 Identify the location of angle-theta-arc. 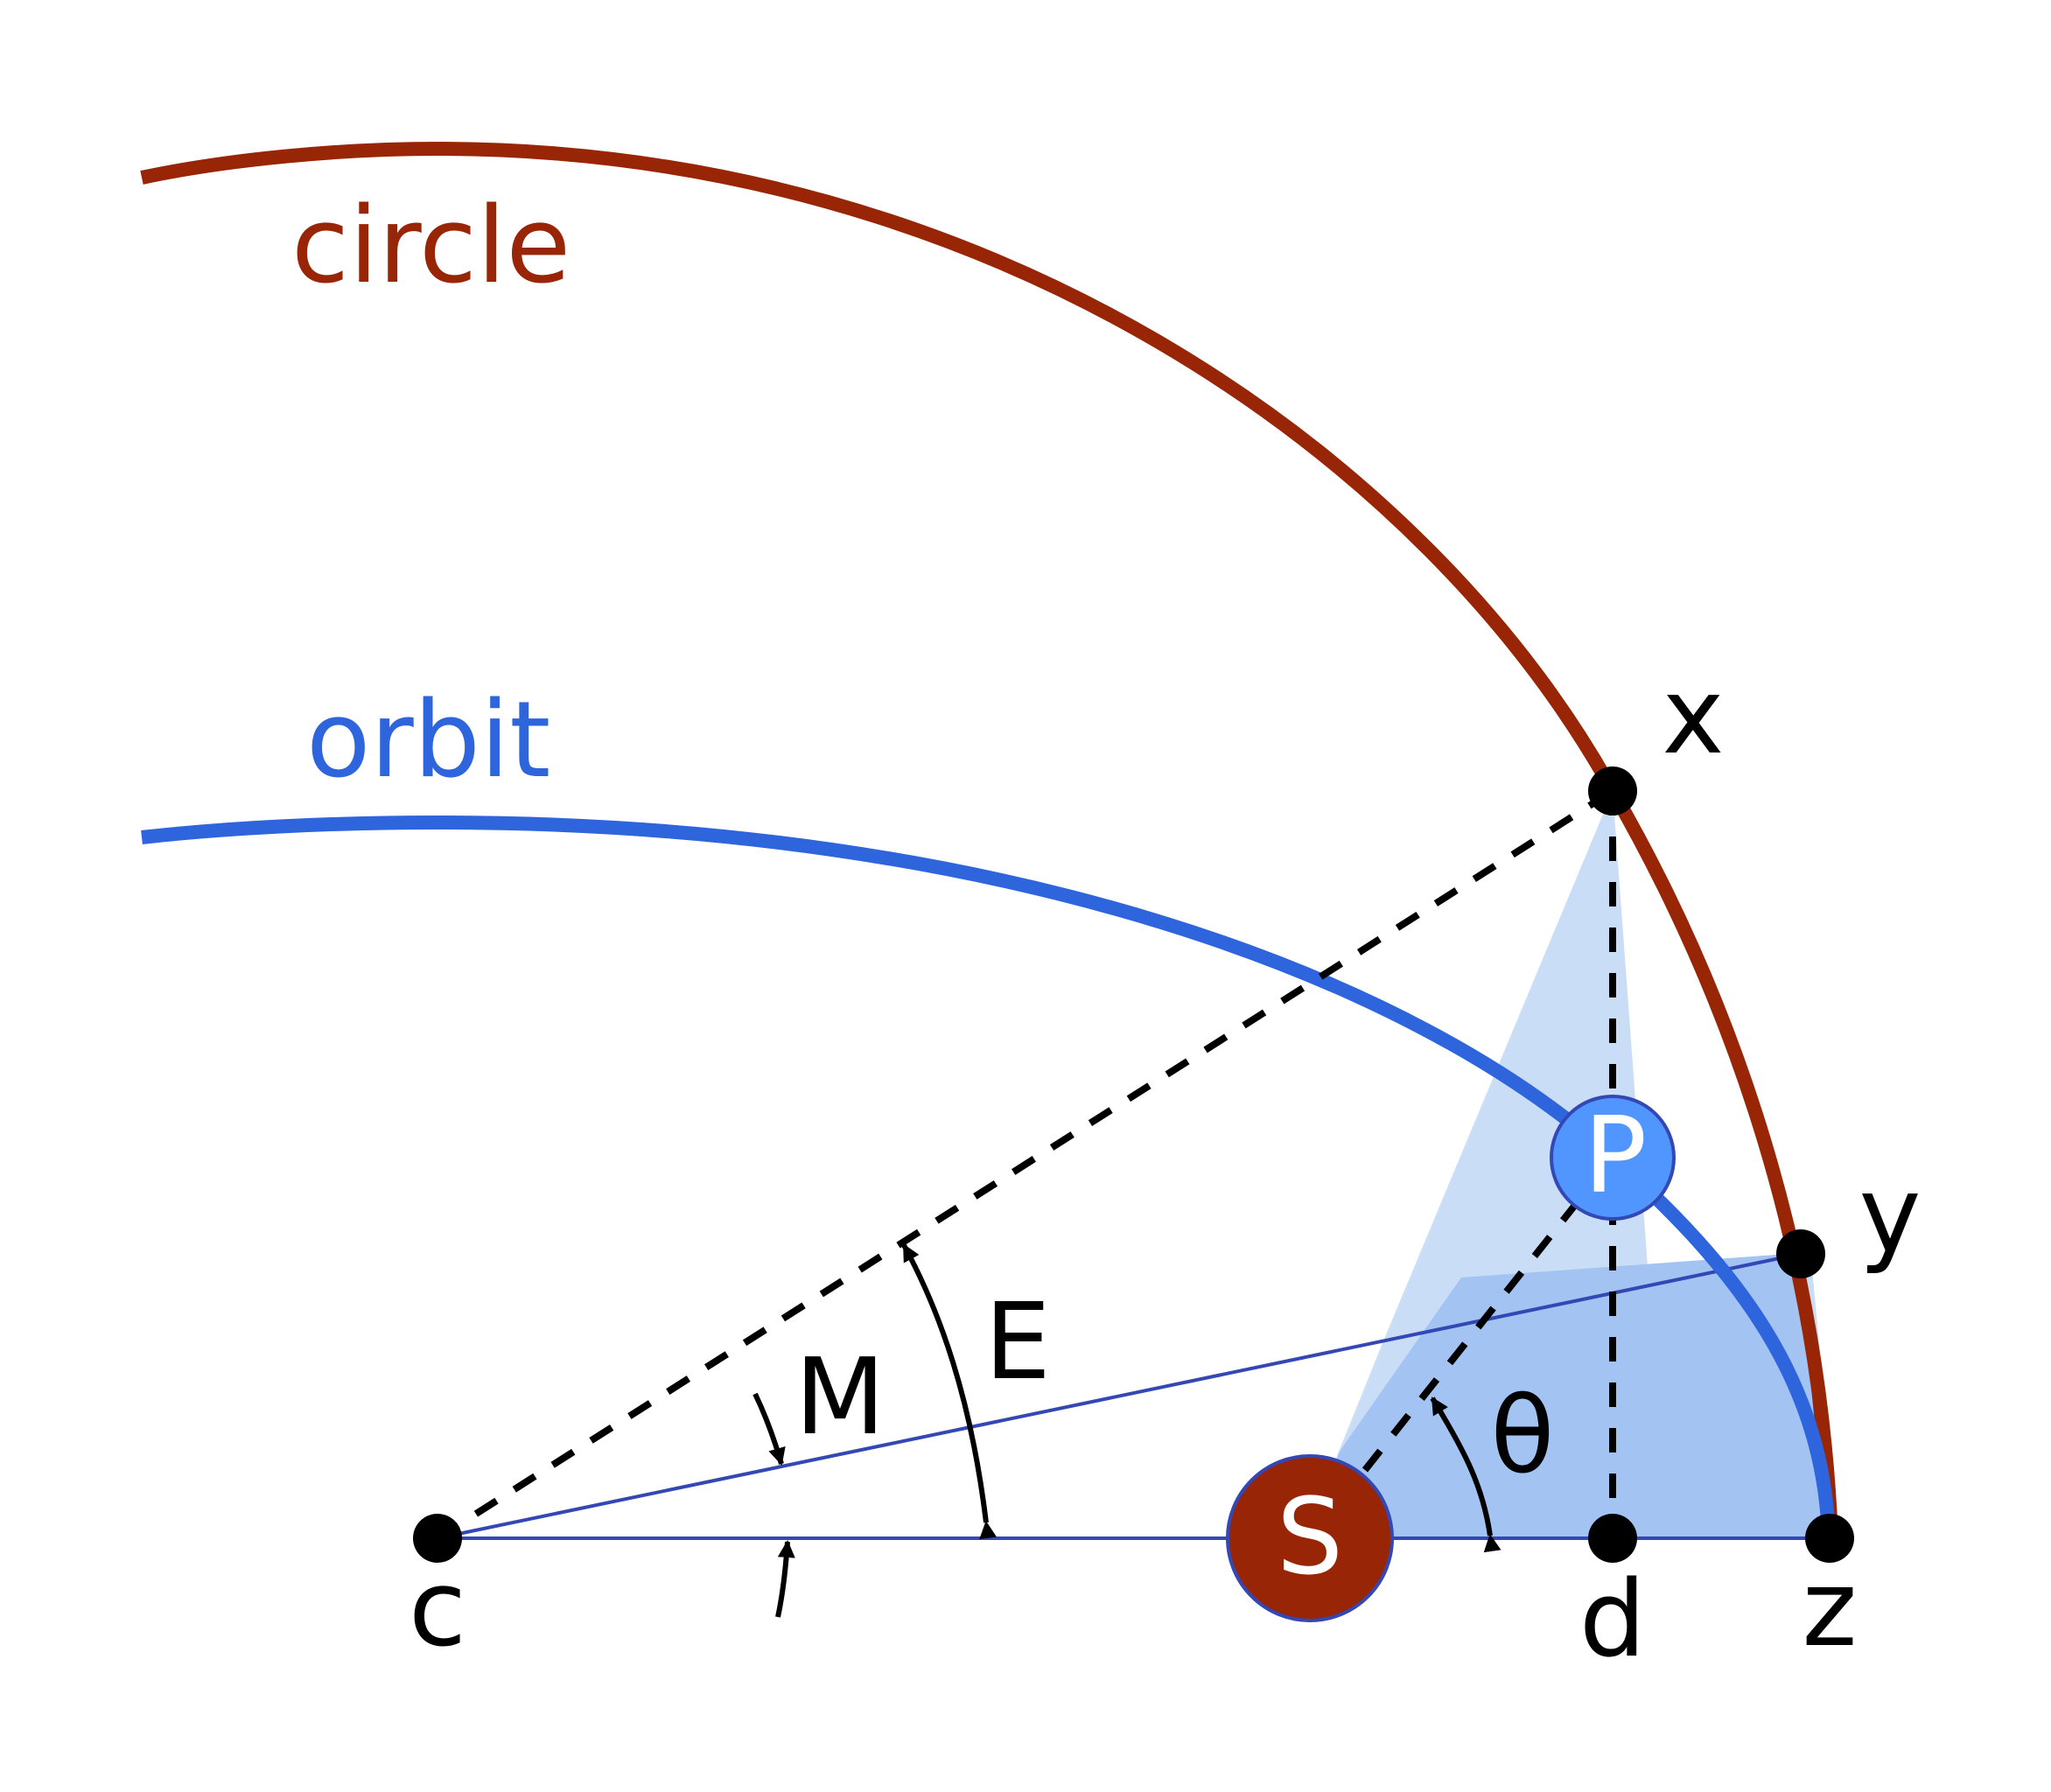
(1466, 1474).